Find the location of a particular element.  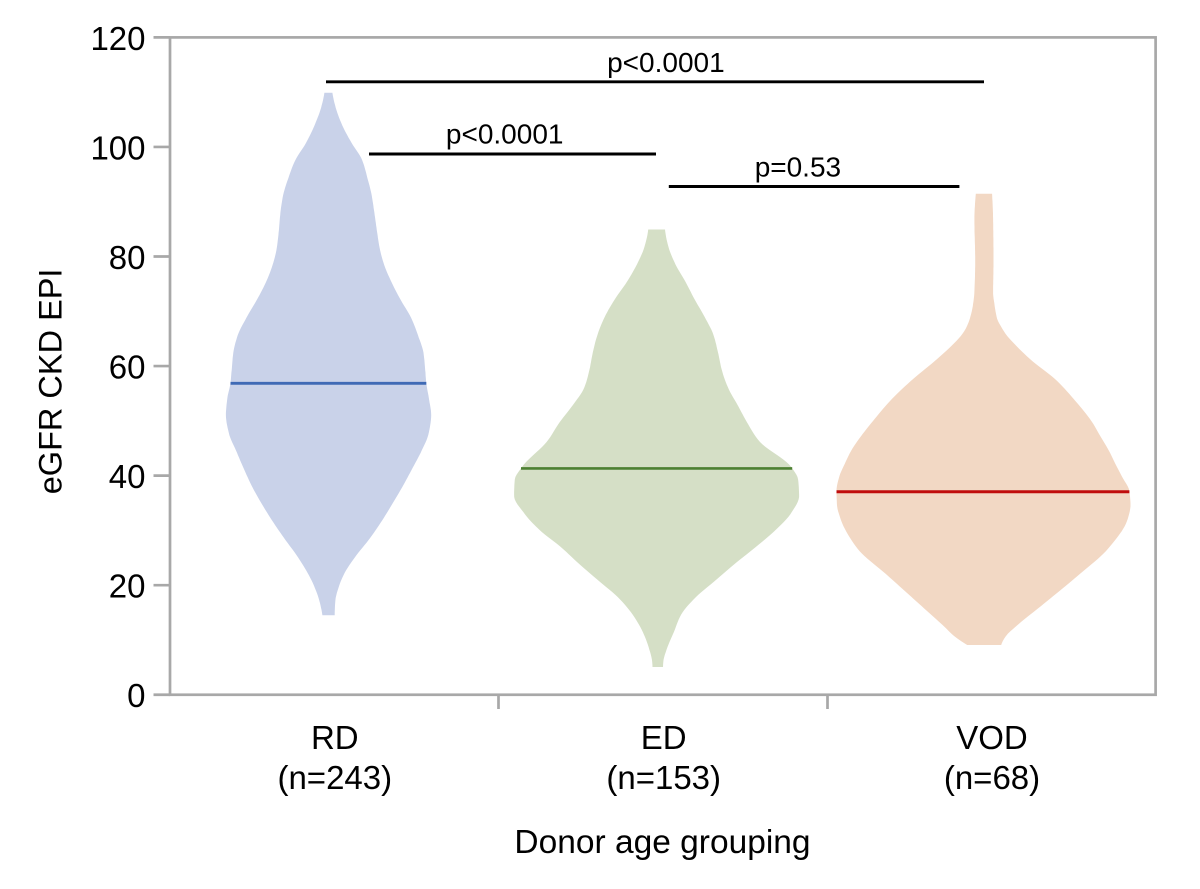

svg-text: 40 is located at coordinates (127, 476).